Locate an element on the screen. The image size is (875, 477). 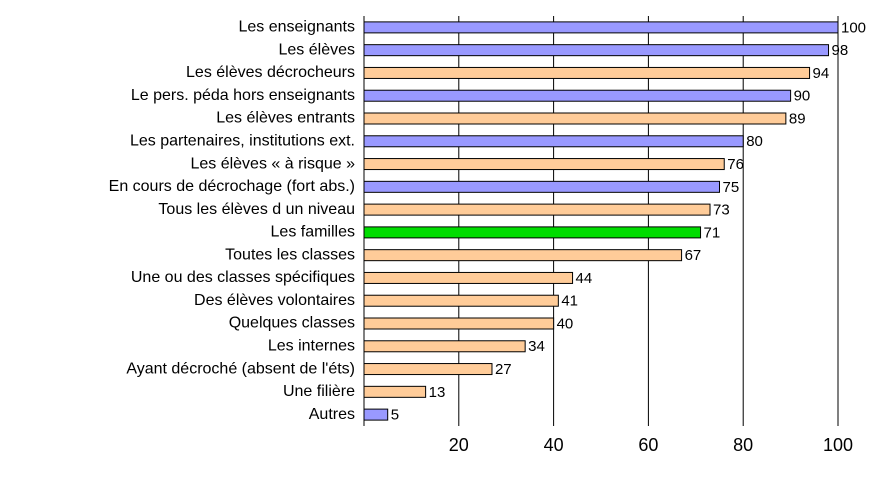
y-tick-label: Une ou des classes spécifiques is located at coordinates (243, 277).